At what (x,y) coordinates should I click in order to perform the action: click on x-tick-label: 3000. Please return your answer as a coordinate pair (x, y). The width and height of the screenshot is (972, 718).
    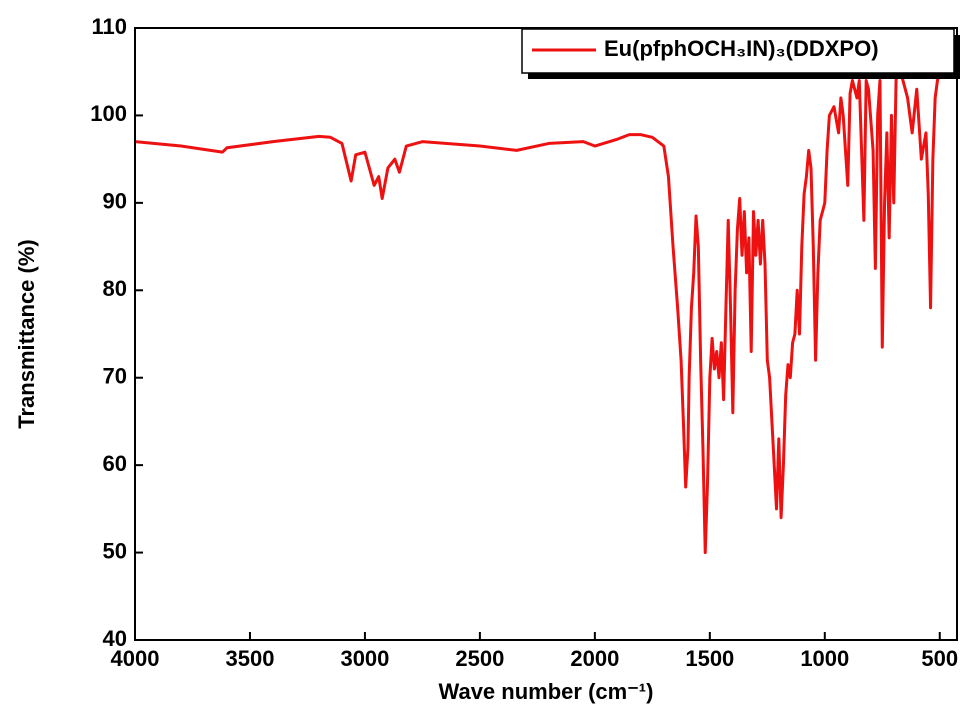
    Looking at the image, I should click on (364, 658).